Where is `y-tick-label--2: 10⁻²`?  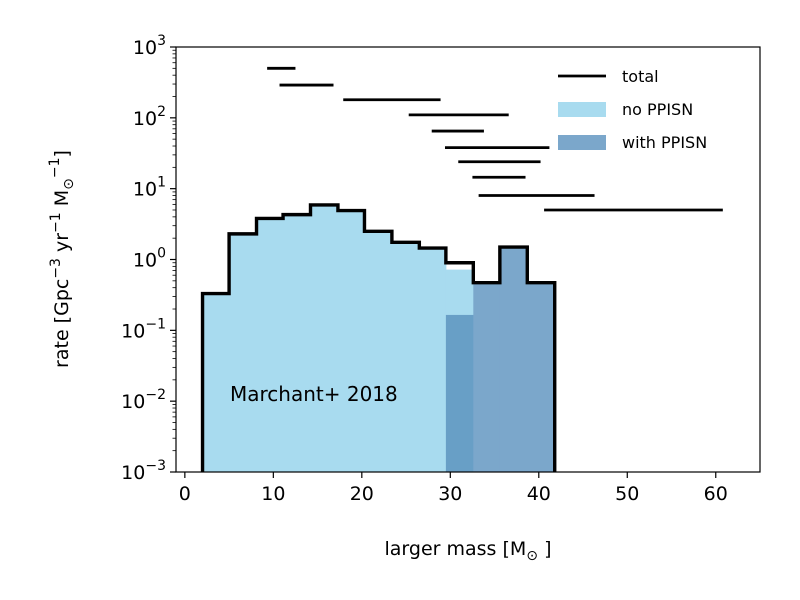
y-tick-label--2: 10⁻² is located at coordinates (143, 400).